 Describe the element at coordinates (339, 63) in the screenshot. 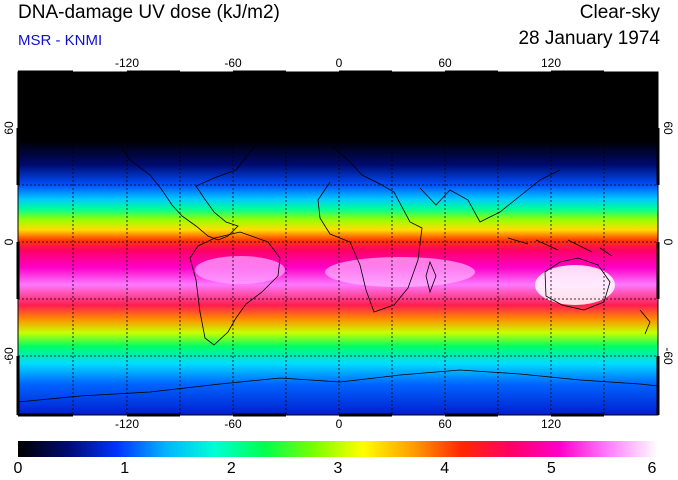

I see `lon-tick-top-0: 0` at that location.